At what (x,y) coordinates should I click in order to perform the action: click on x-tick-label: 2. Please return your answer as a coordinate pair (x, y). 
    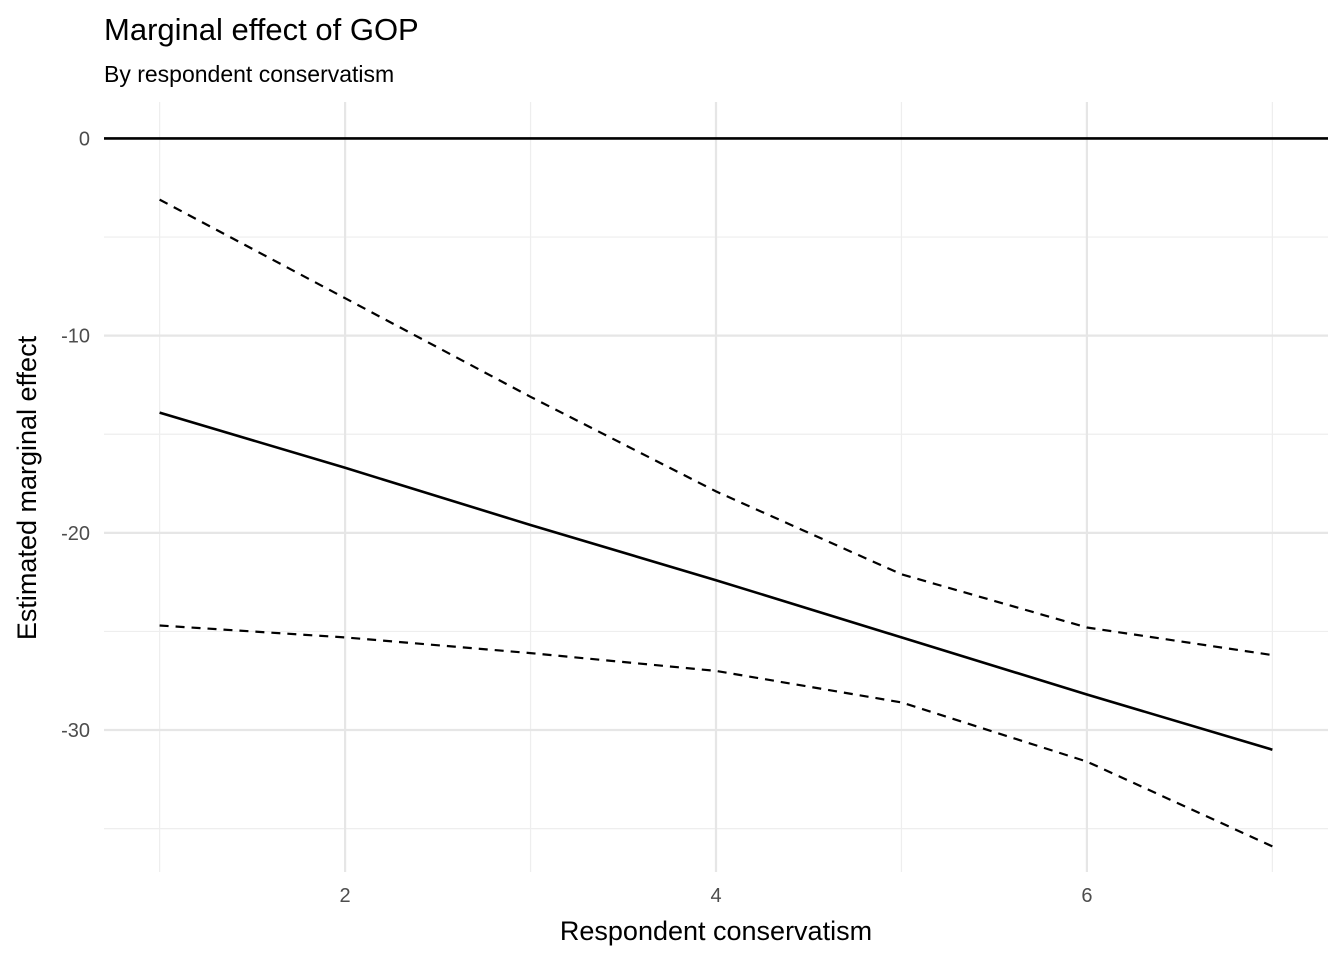
    Looking at the image, I should click on (345, 896).